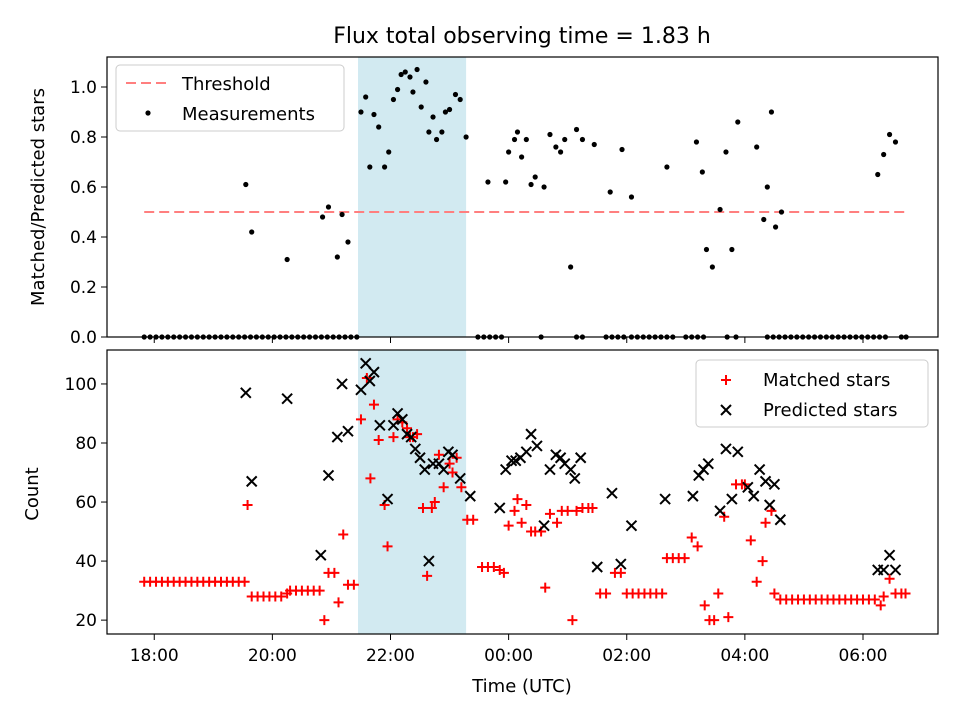 This screenshot has width=960, height=720. I want to click on y-tick-label: 0.0, so click(83, 338).